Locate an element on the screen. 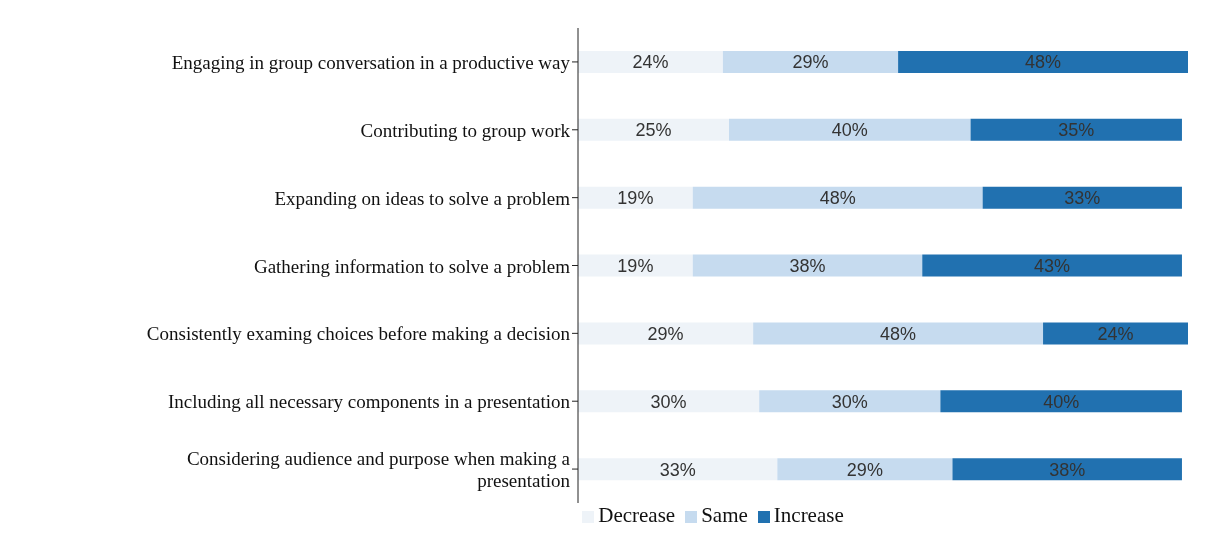  data-label: 35% is located at coordinates (1076, 130).